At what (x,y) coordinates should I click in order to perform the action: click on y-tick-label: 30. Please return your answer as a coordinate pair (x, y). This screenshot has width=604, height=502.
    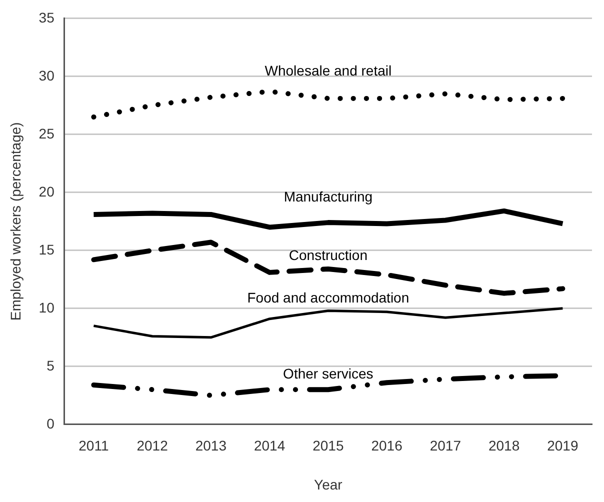
    Looking at the image, I should click on (46, 75).